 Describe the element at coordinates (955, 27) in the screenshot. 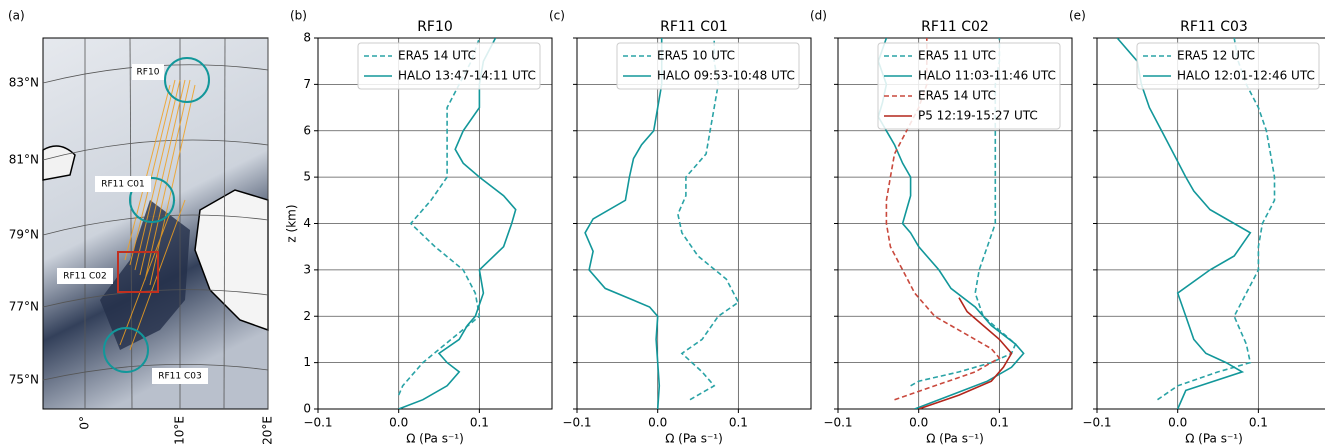

I see `chart-title: RF11 C02` at that location.